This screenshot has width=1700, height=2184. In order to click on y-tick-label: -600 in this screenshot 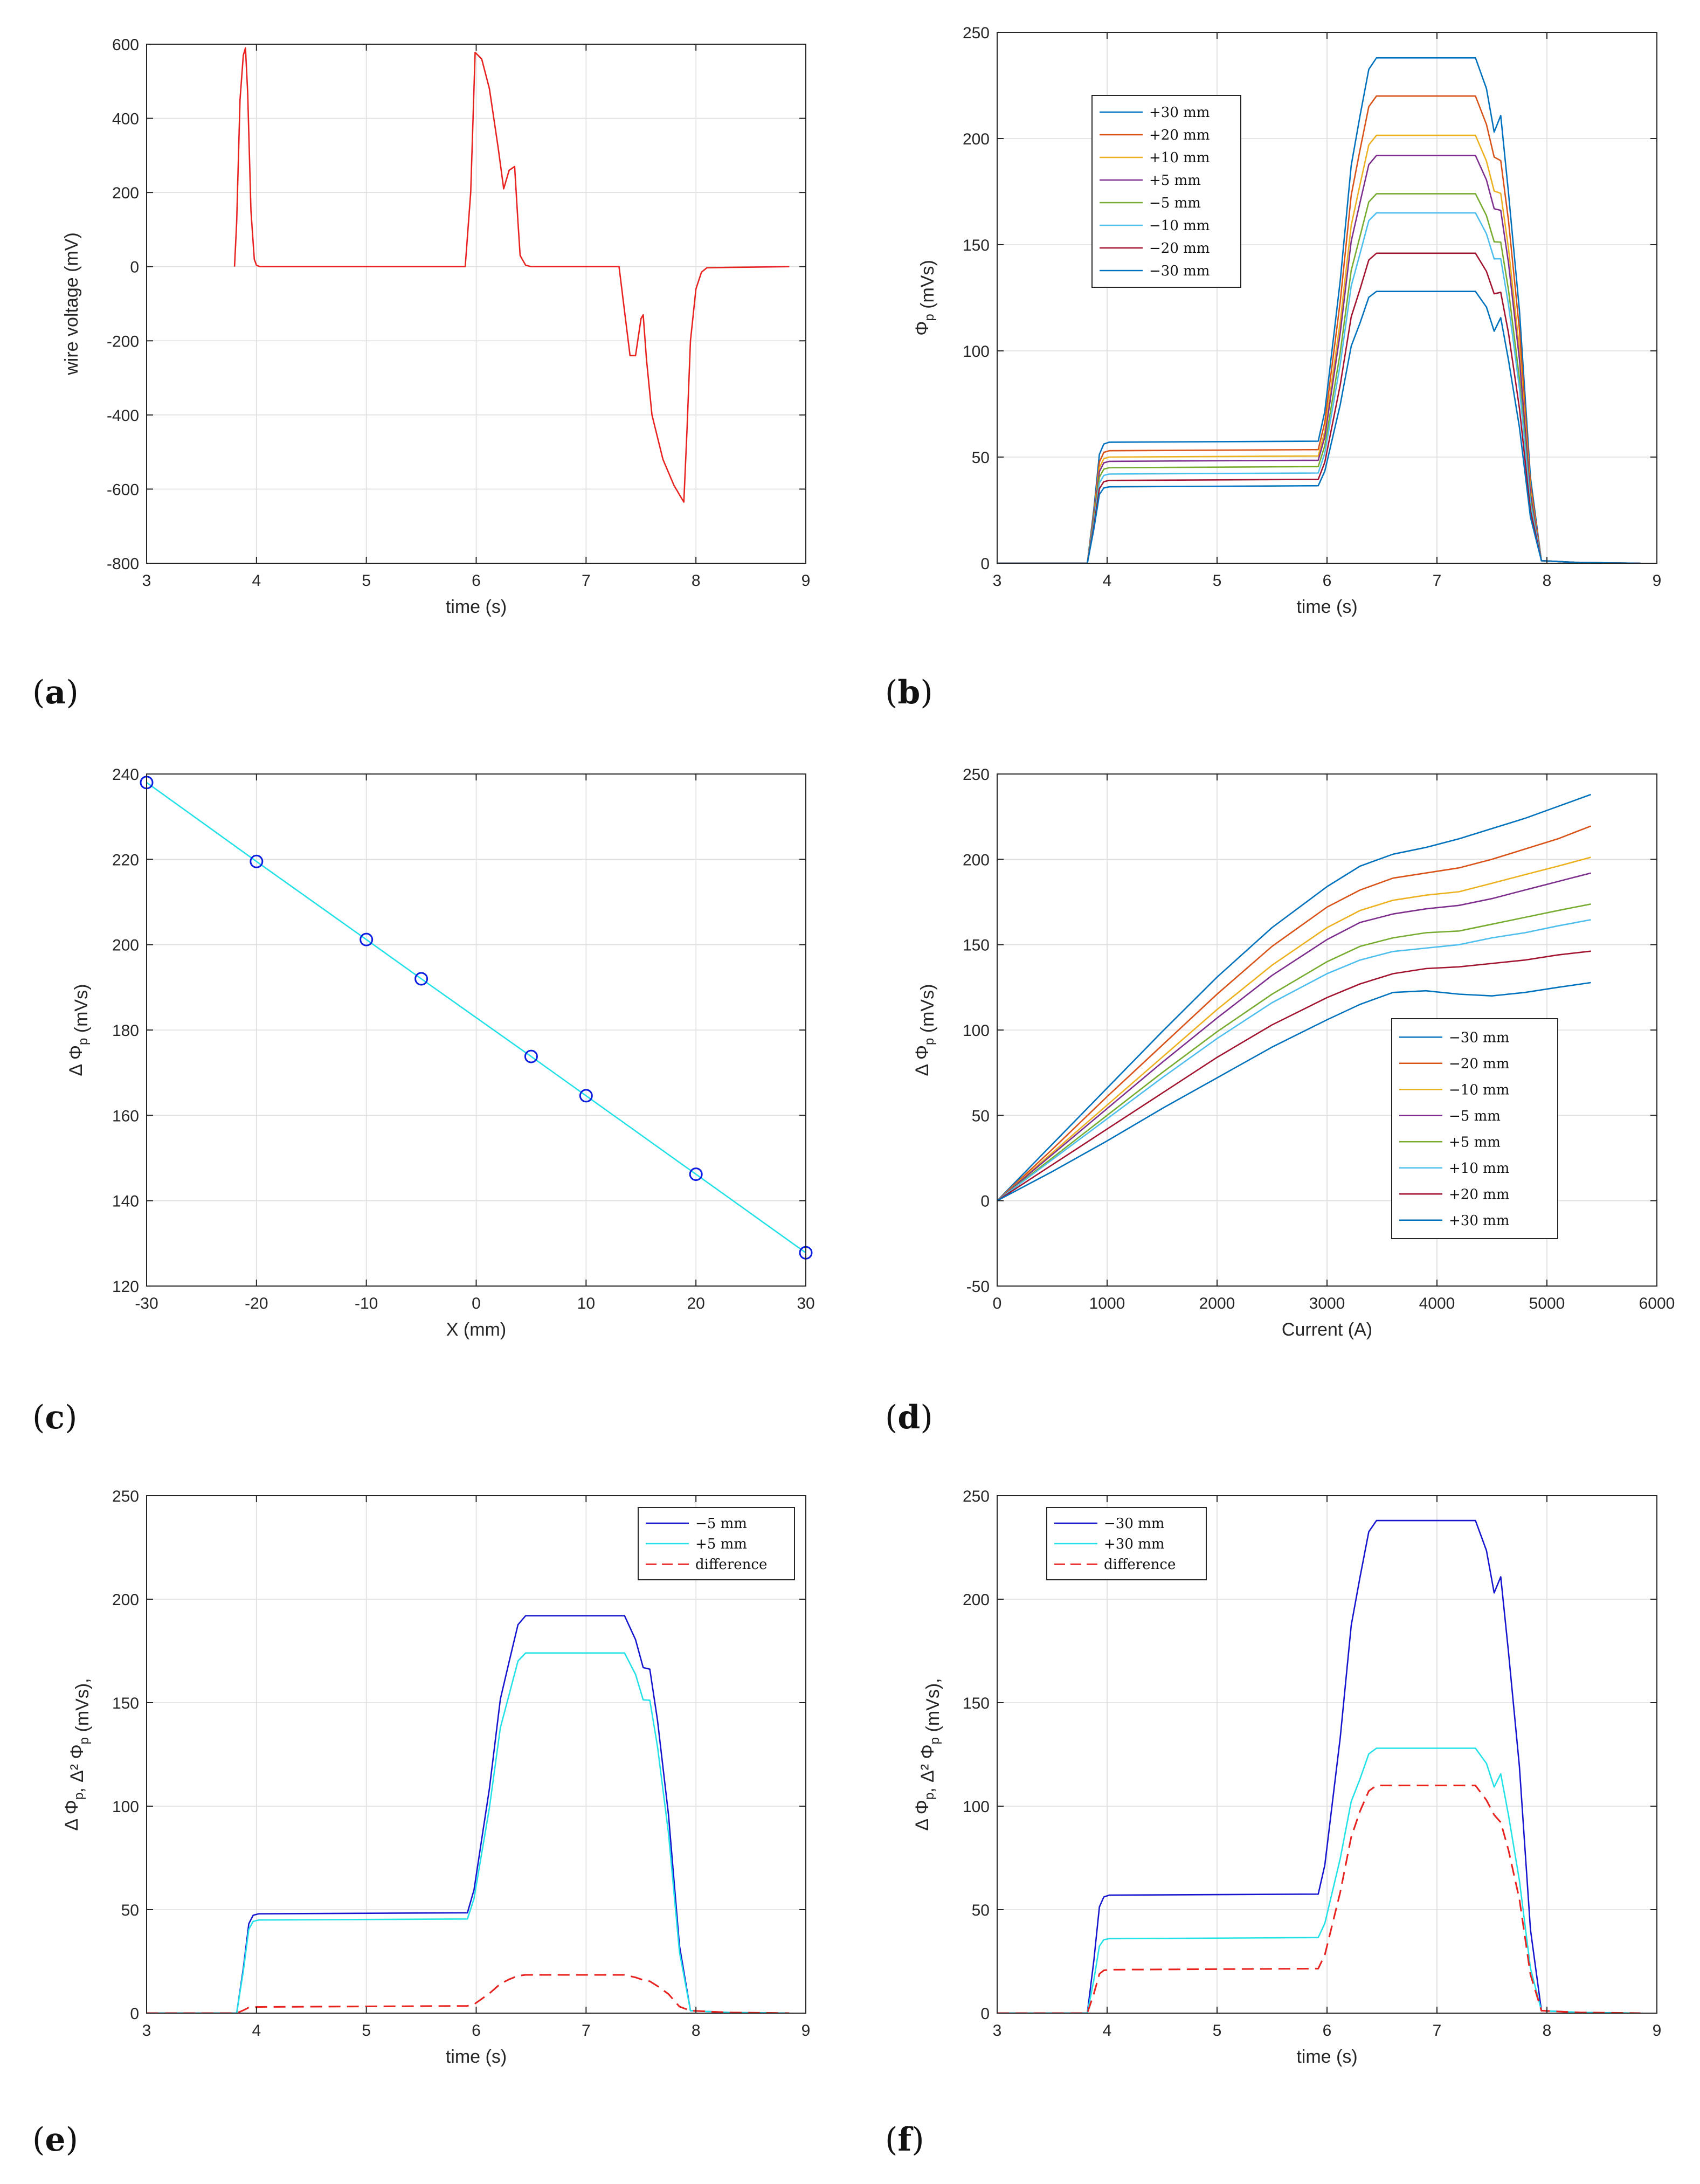, I will do `click(123, 490)`.